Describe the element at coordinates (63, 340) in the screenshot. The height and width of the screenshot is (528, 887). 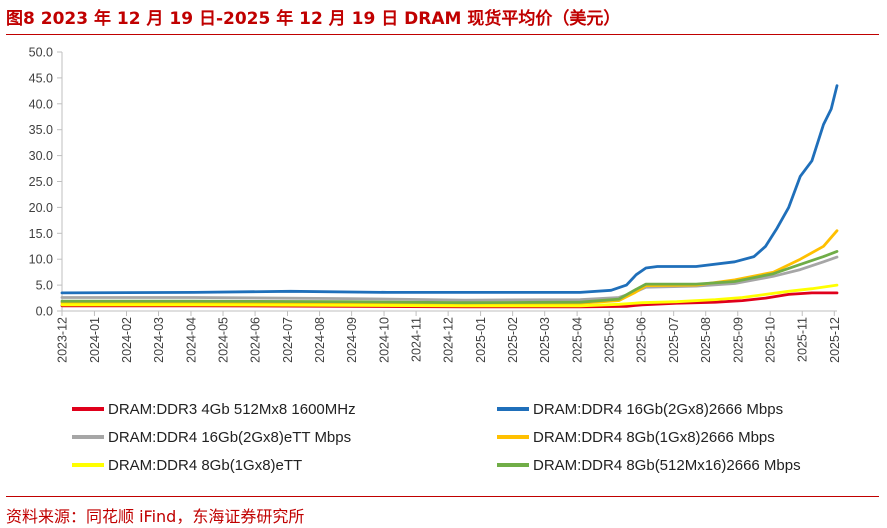
I see `x-tick-label: 2023-12` at that location.